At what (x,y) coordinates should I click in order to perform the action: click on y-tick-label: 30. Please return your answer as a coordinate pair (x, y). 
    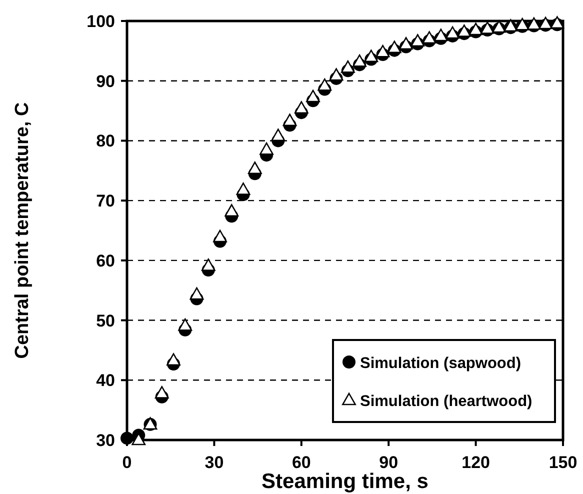
    Looking at the image, I should click on (105, 440).